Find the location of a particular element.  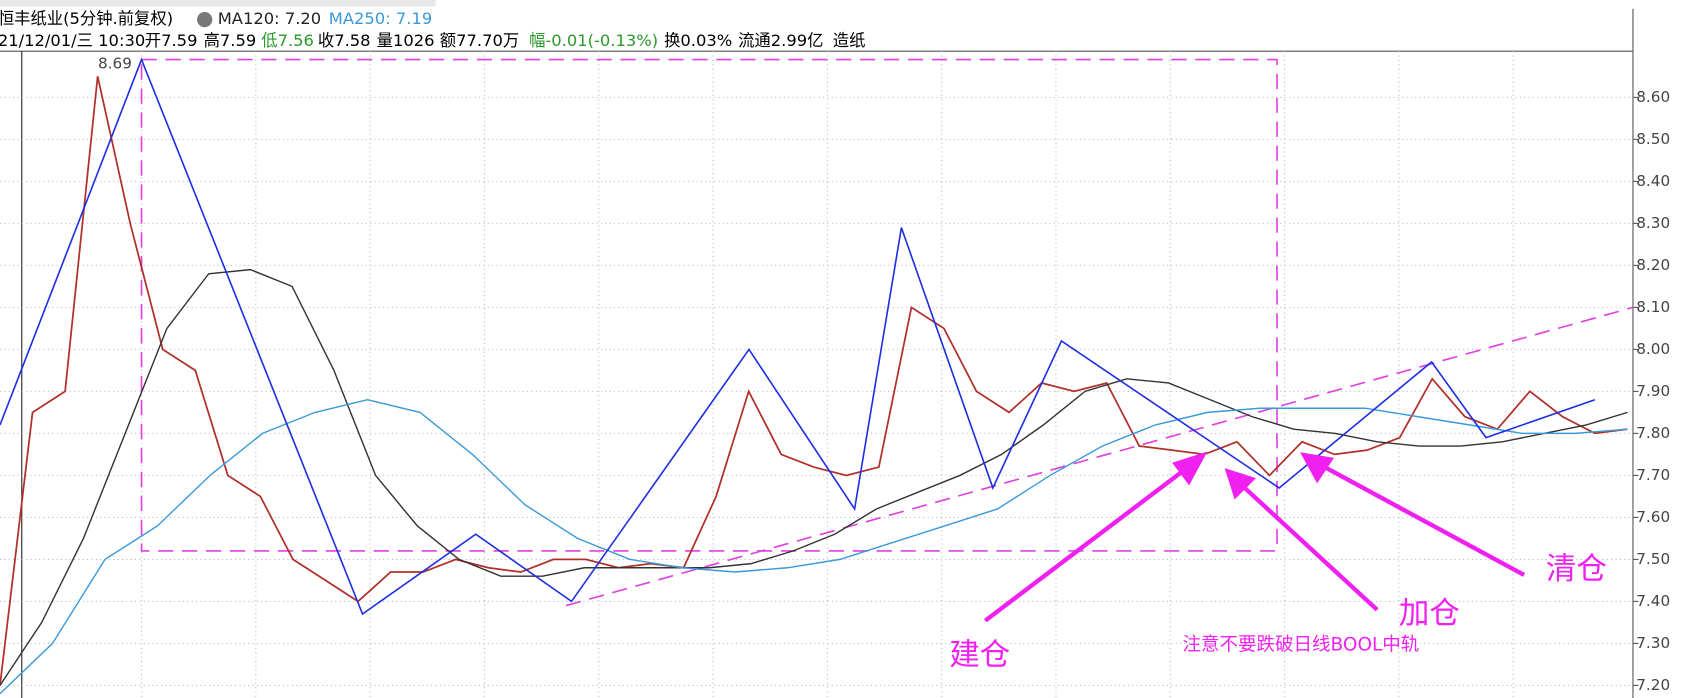

open: 开7.59 is located at coordinates (171, 40).